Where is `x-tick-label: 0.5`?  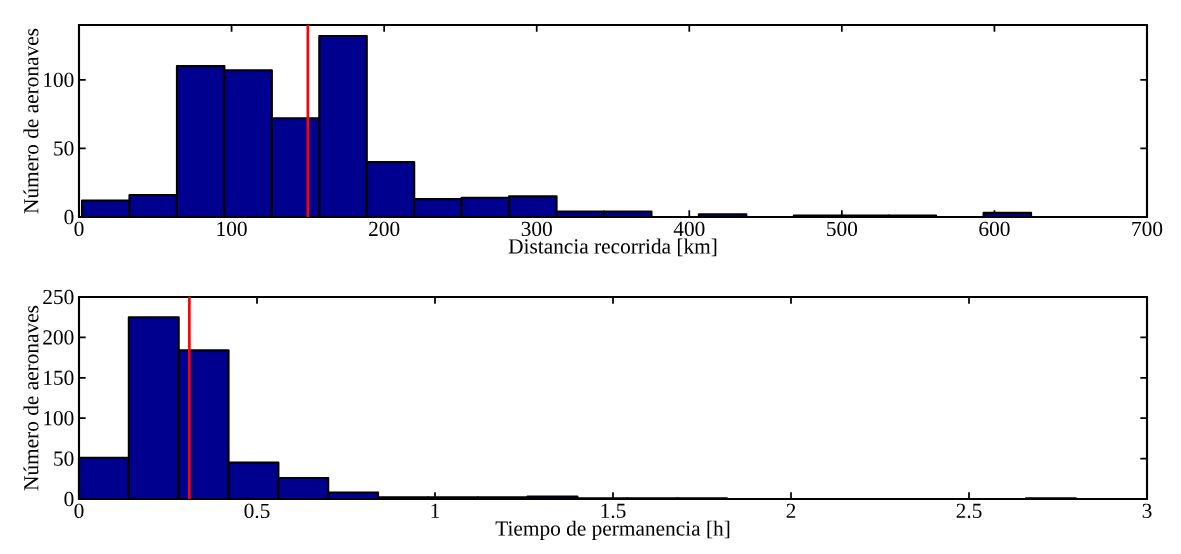
x-tick-label: 0.5 is located at coordinates (257, 511).